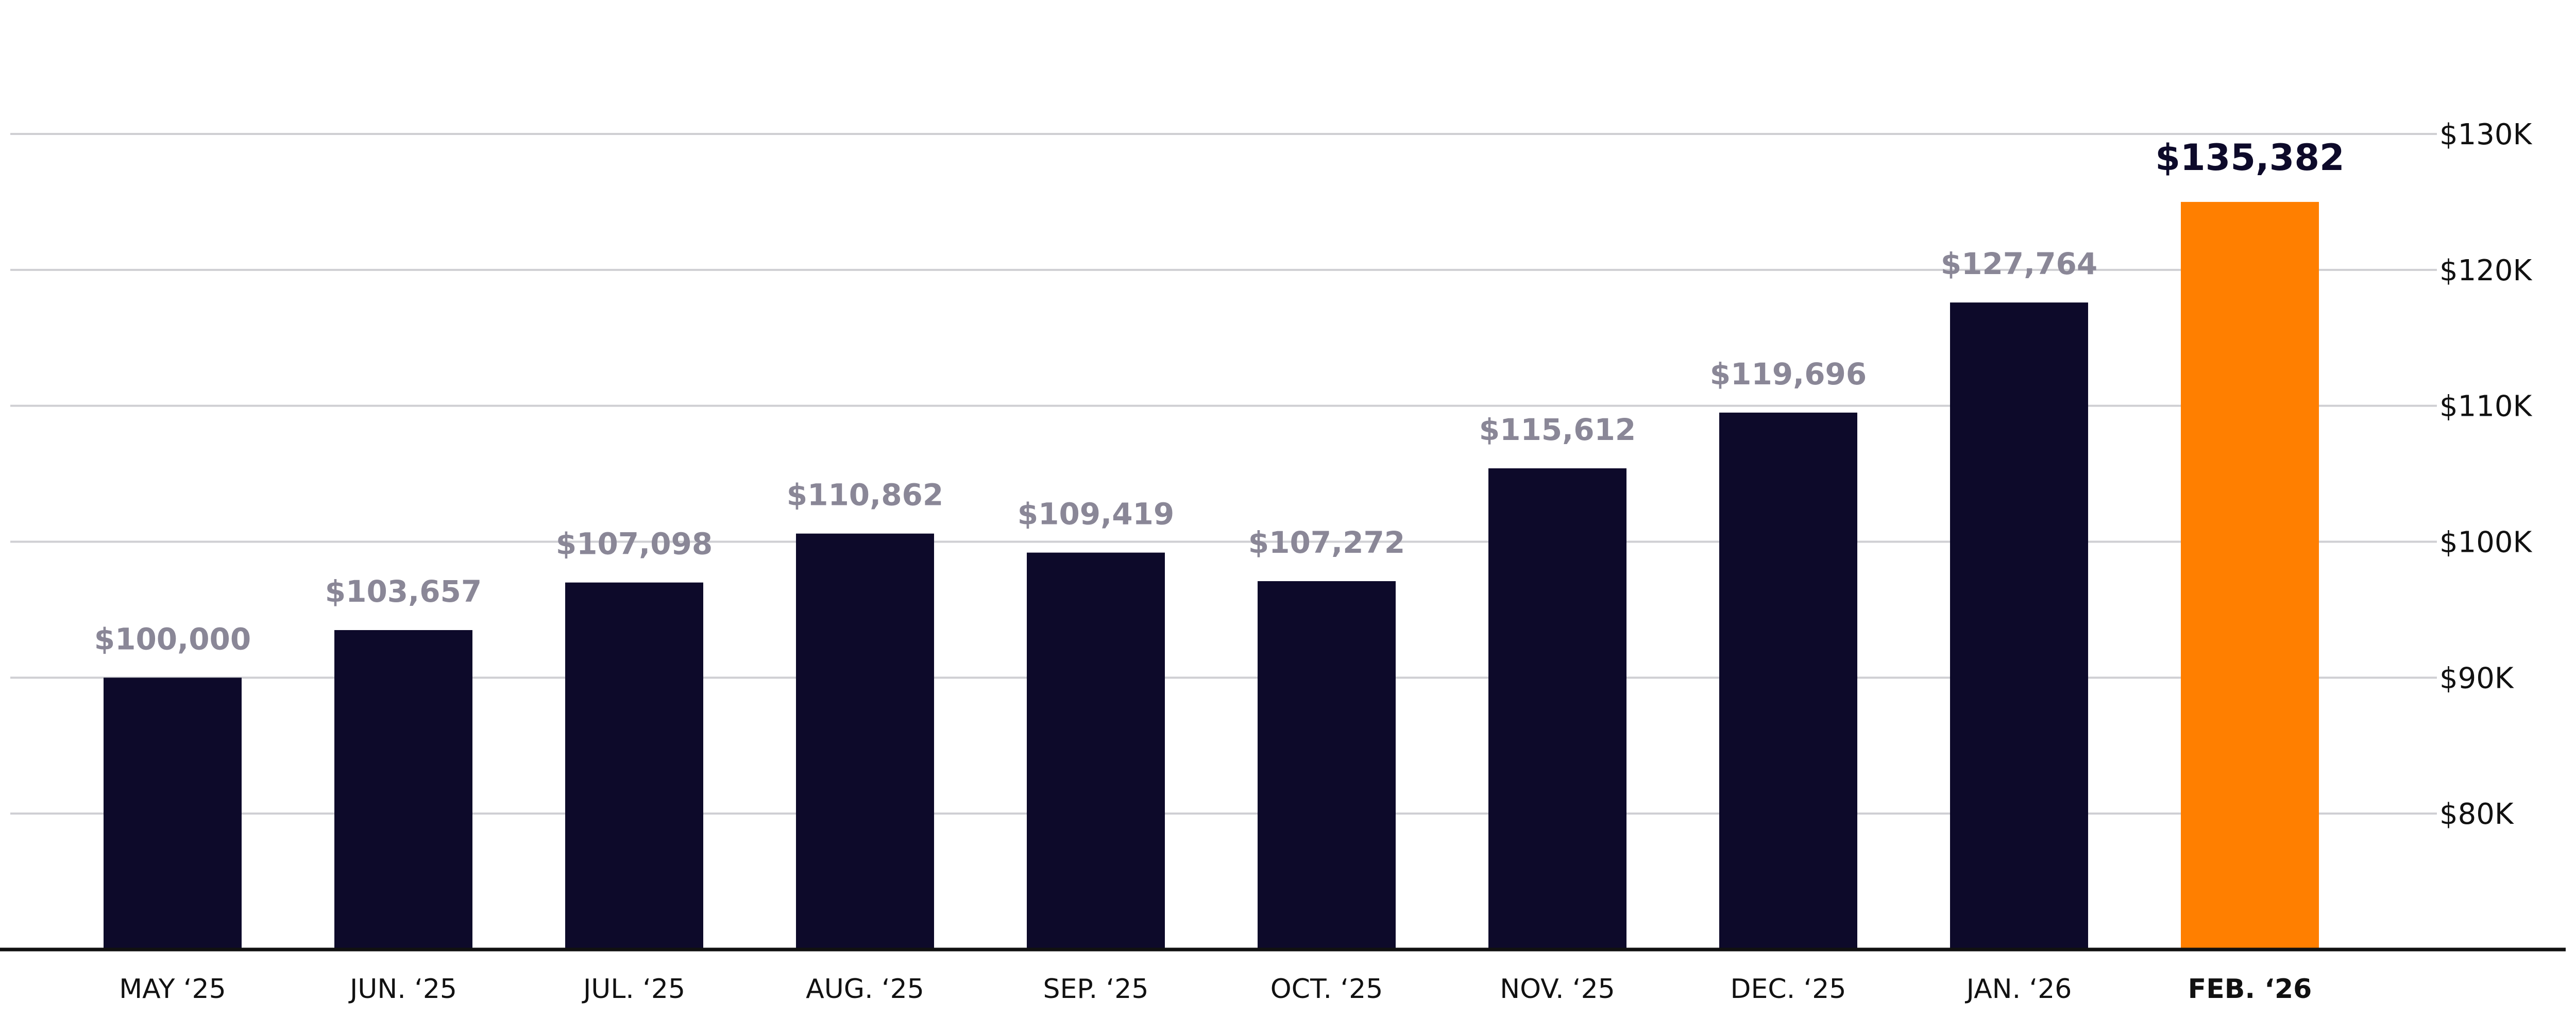 The image size is (2576, 1034). What do you see at coordinates (2476, 679) in the screenshot?
I see `y-tick-label: $90K` at bounding box center [2476, 679].